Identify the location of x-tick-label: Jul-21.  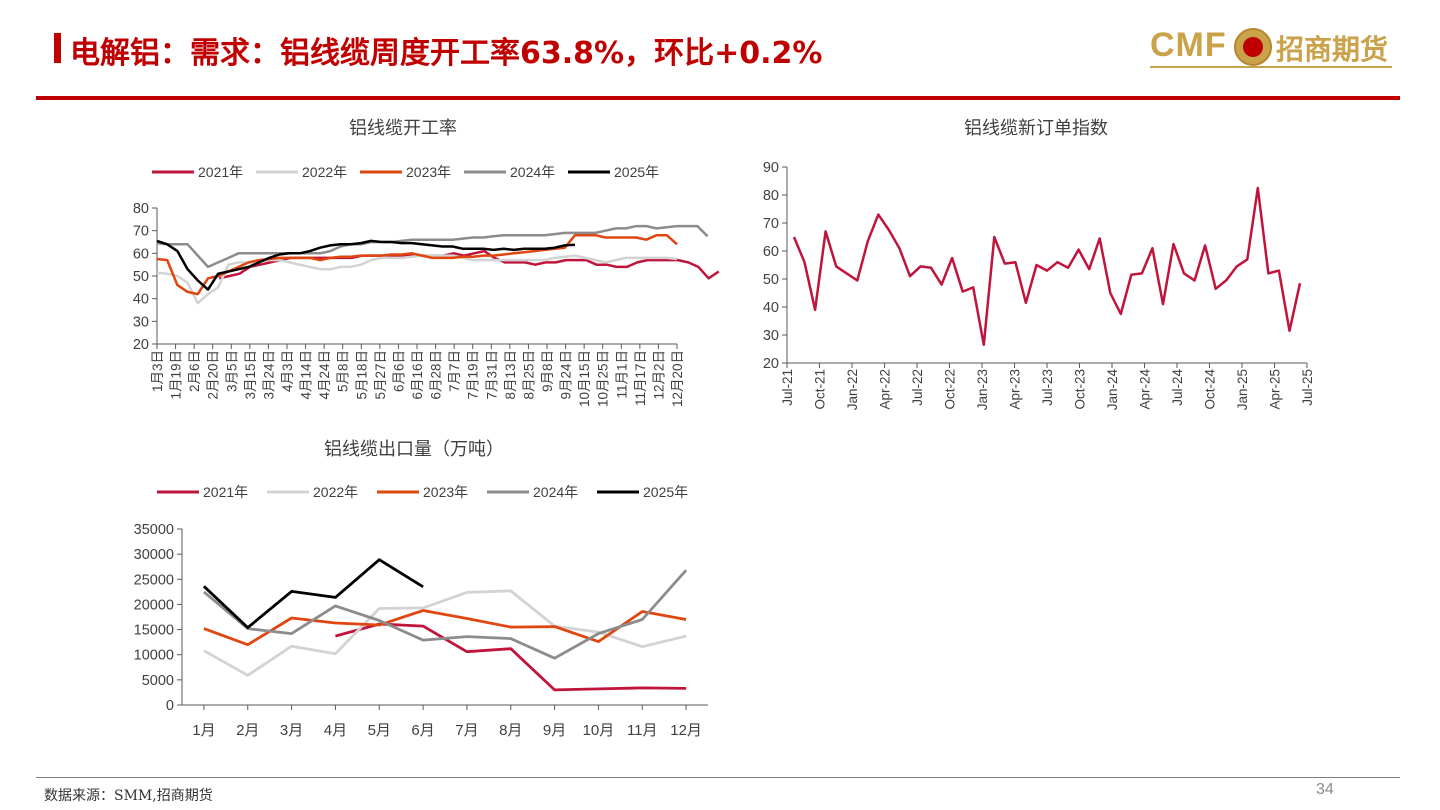
(787, 387).